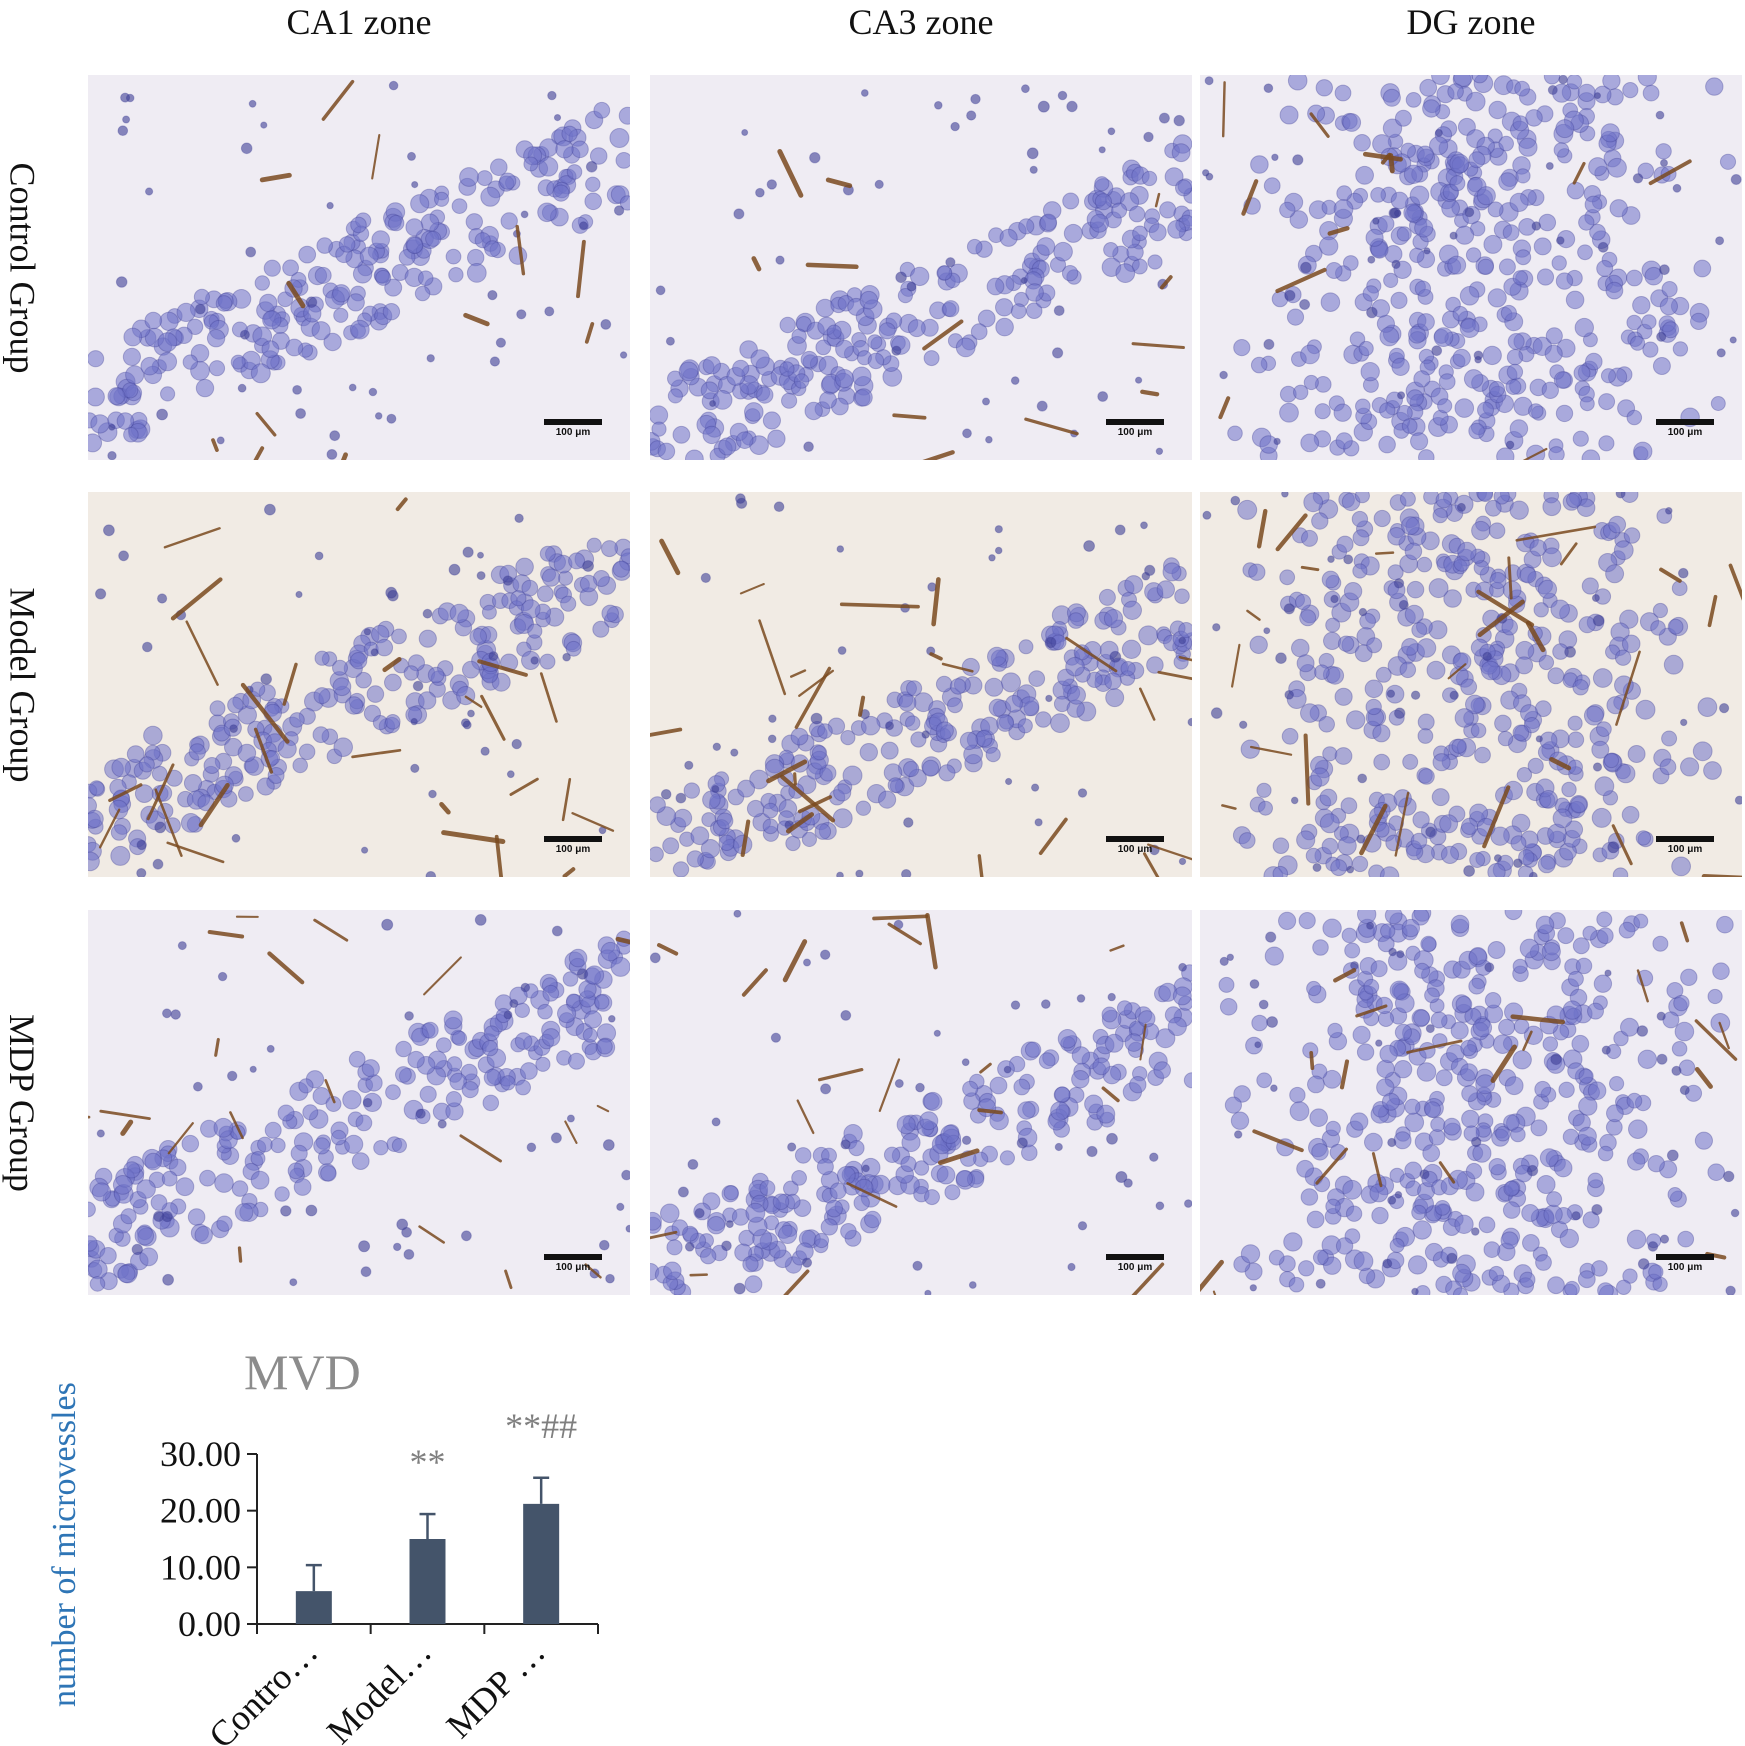 The image size is (1745, 1746). What do you see at coordinates (921, 22) in the screenshot?
I see `column-header-ca3: CA3 zone` at bounding box center [921, 22].